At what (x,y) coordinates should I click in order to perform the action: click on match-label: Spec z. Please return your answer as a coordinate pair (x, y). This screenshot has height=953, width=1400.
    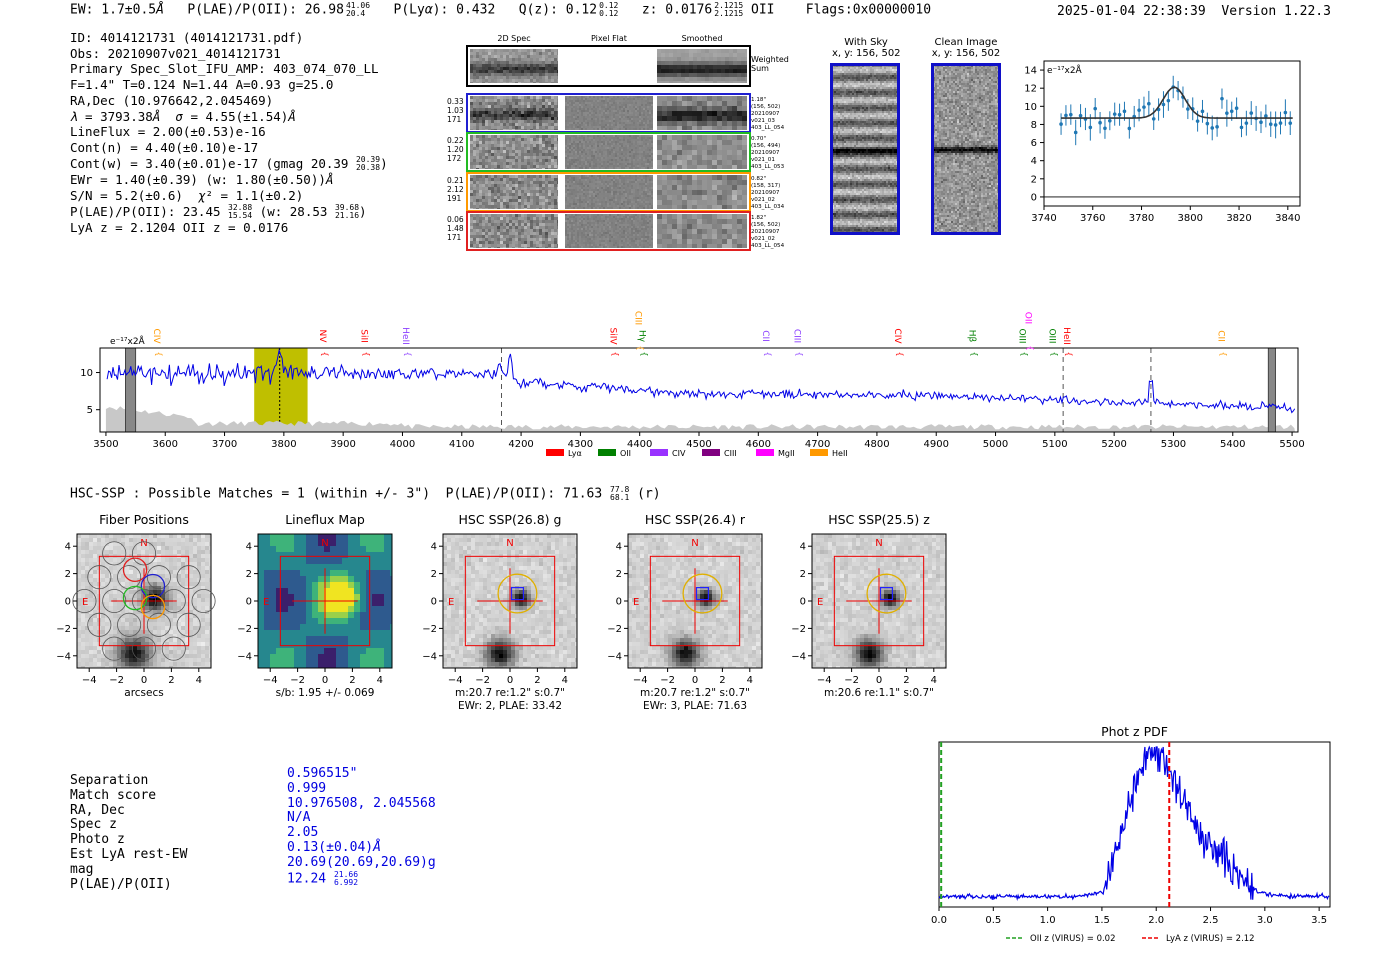
    Looking at the image, I should click on (93, 825).